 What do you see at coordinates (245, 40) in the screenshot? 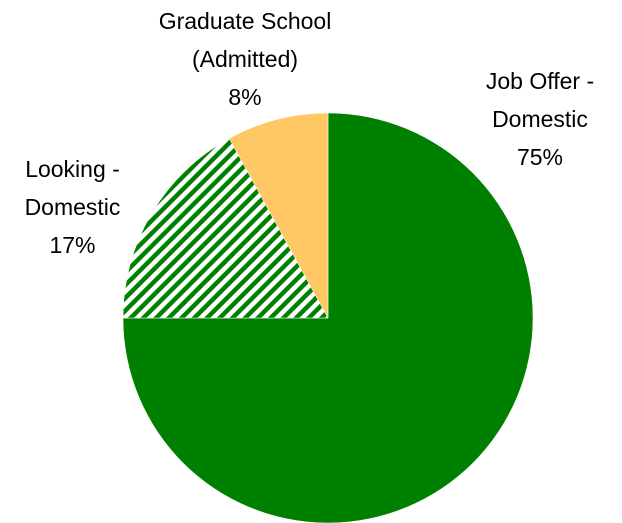
I see `category-label: Graduate School (Admitted)` at bounding box center [245, 40].